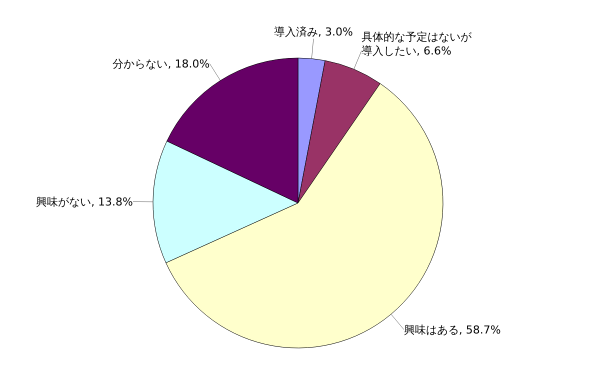 This screenshot has height=376, width=590. Describe the element at coordinates (452, 329) in the screenshot. I see `slice-label: 興味はある, 58.7%` at that location.